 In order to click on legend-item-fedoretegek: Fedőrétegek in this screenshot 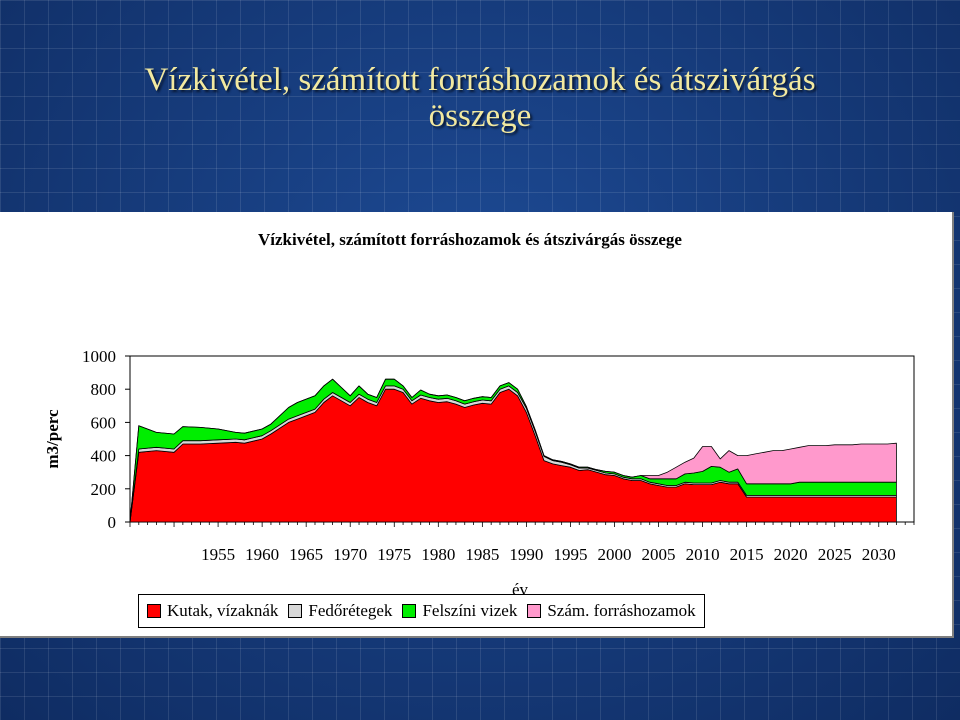, I will do `click(340, 611)`.